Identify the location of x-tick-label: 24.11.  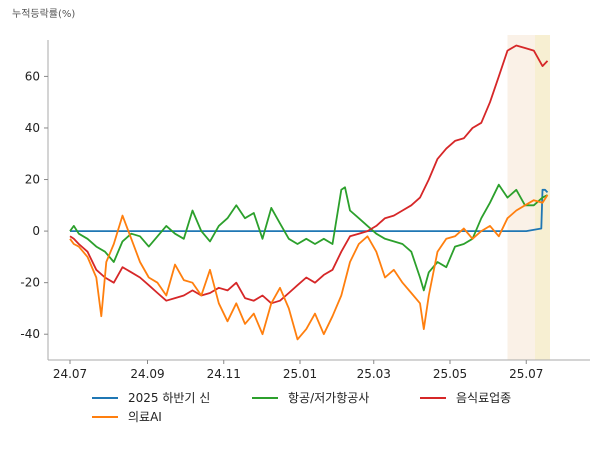
(224, 374).